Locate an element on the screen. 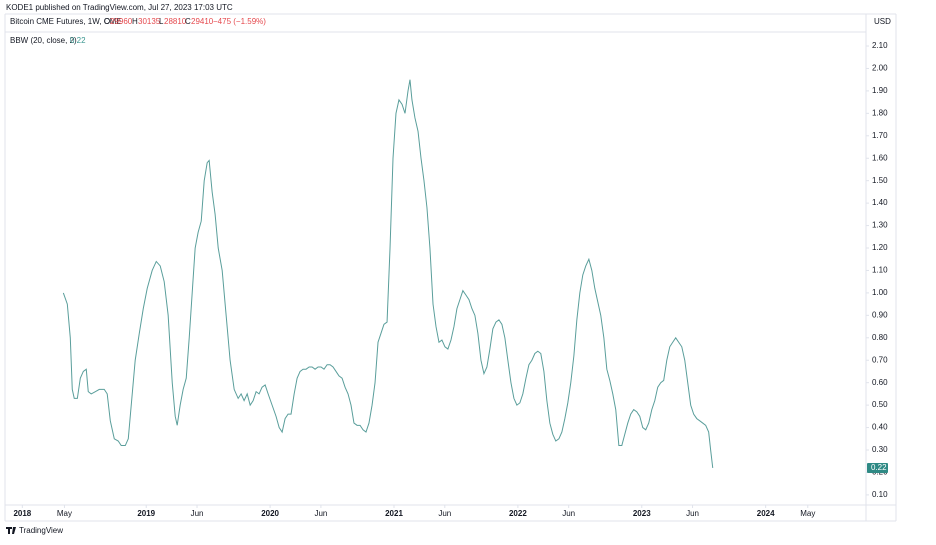 The image size is (936, 545). brand-name: TradingView is located at coordinates (41, 530).